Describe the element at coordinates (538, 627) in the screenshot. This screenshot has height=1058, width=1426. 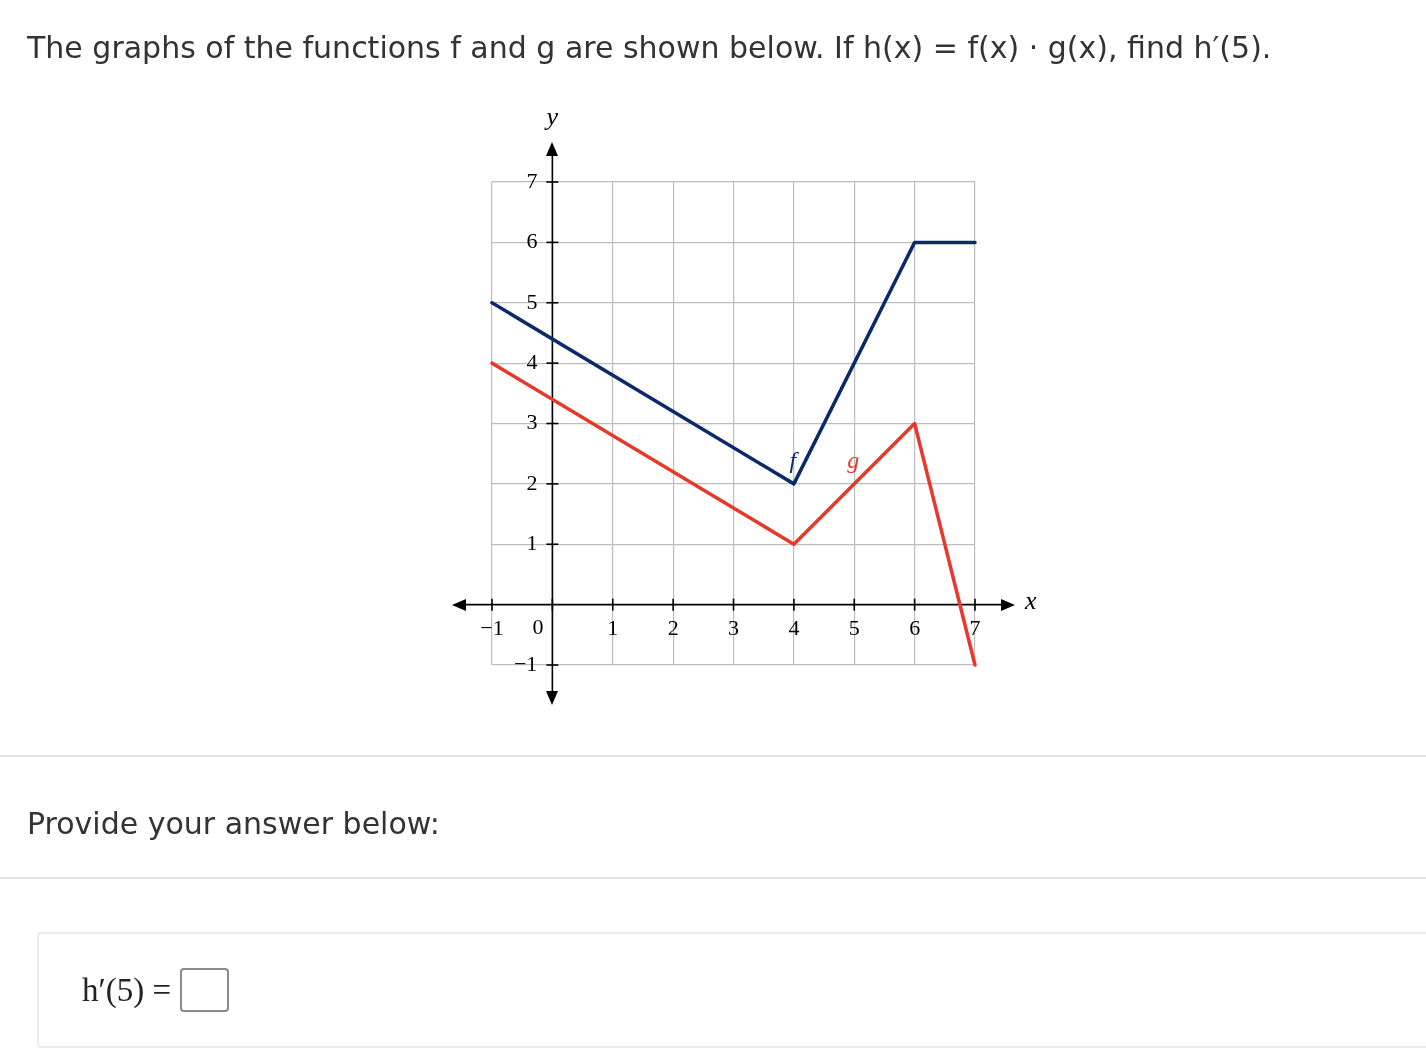
I see `x-tick-label: 0` at that location.